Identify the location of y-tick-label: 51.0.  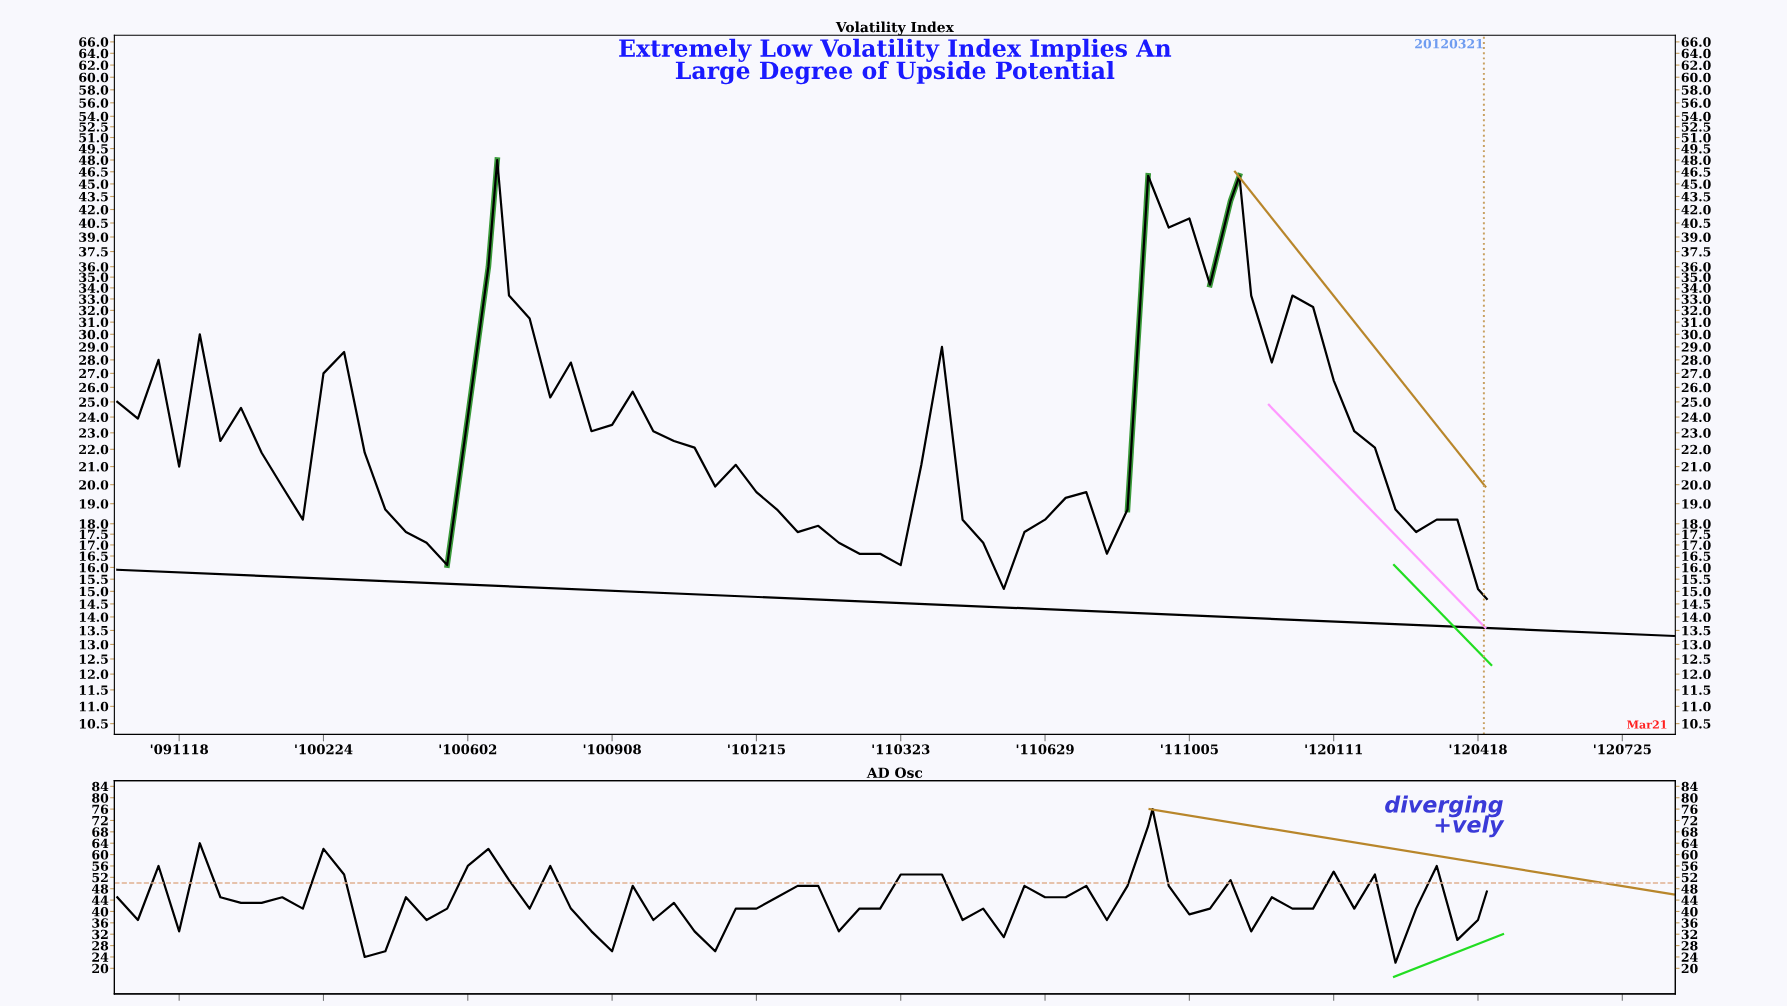
(1696, 137).